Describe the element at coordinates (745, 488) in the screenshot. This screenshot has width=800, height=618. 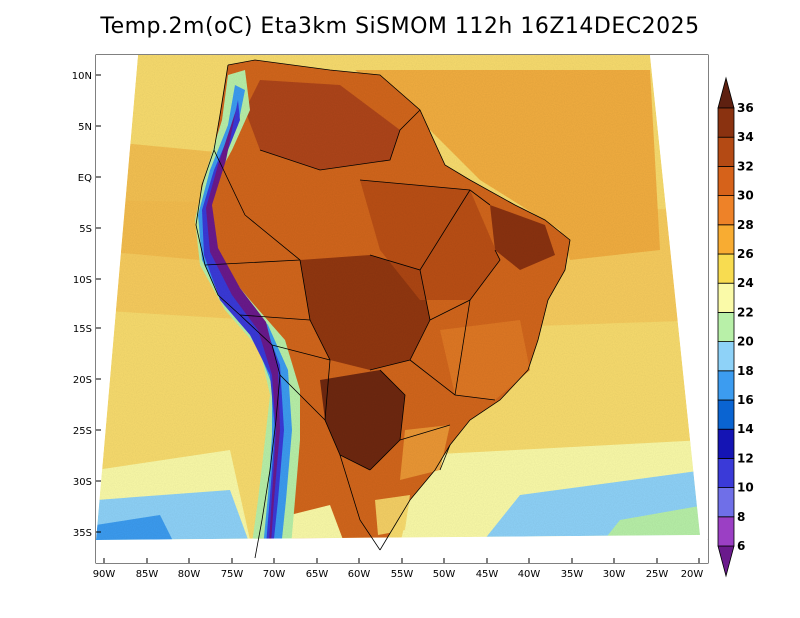
I see `colorbar-label: 10` at that location.